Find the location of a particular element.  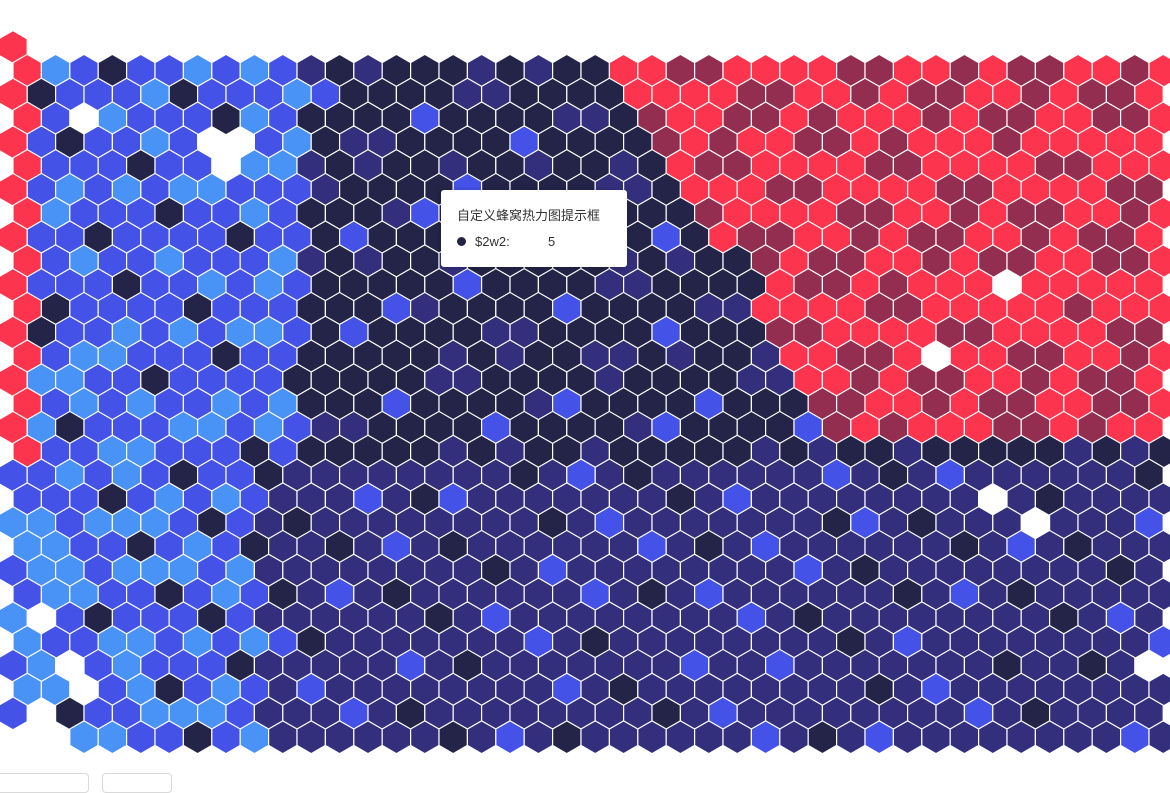

tooltip-row: $2w2: 5 is located at coordinates (534, 241).